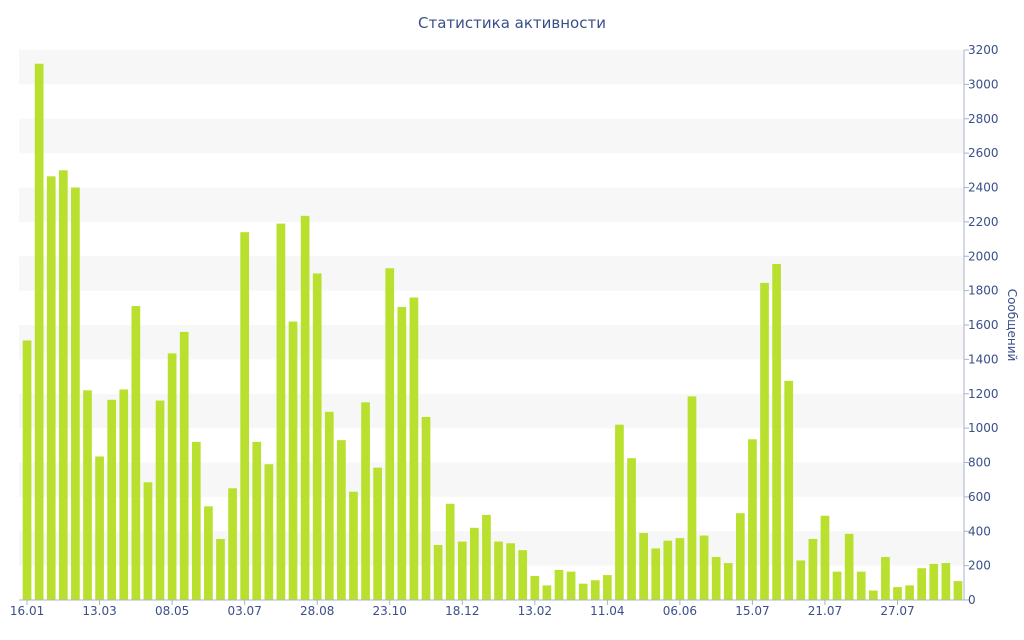  I want to click on y-tick-label: 1400, so click(983, 359).